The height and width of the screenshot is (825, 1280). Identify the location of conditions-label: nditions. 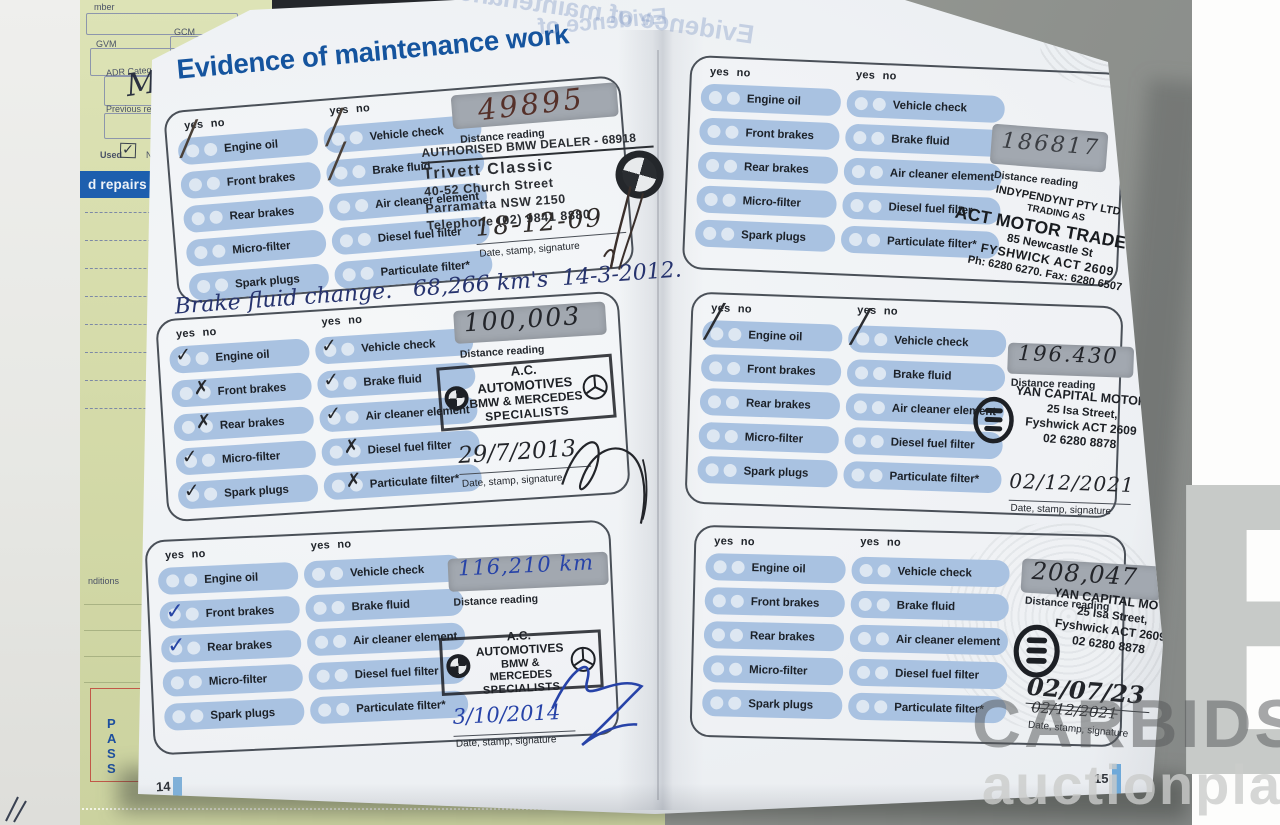
(104, 581).